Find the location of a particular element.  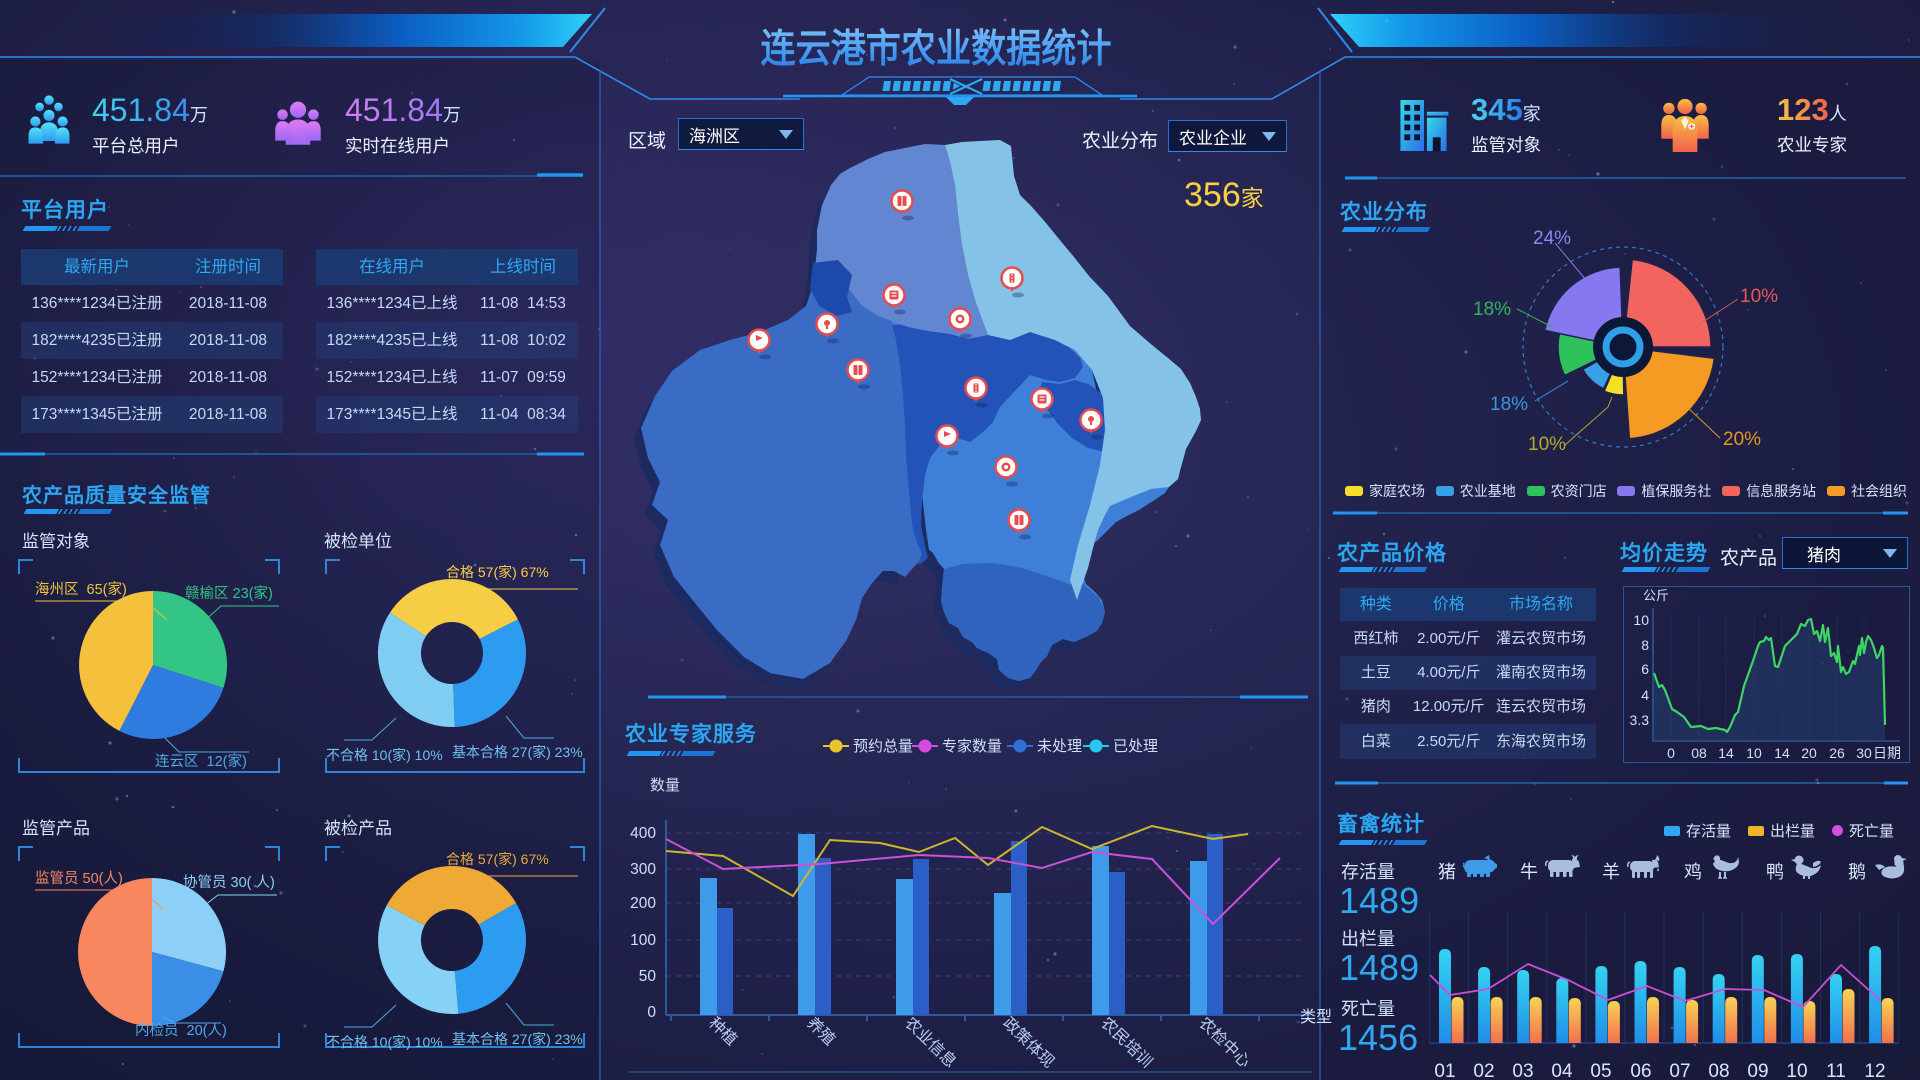

svg-text: 养殖 is located at coordinates (821, 1031).